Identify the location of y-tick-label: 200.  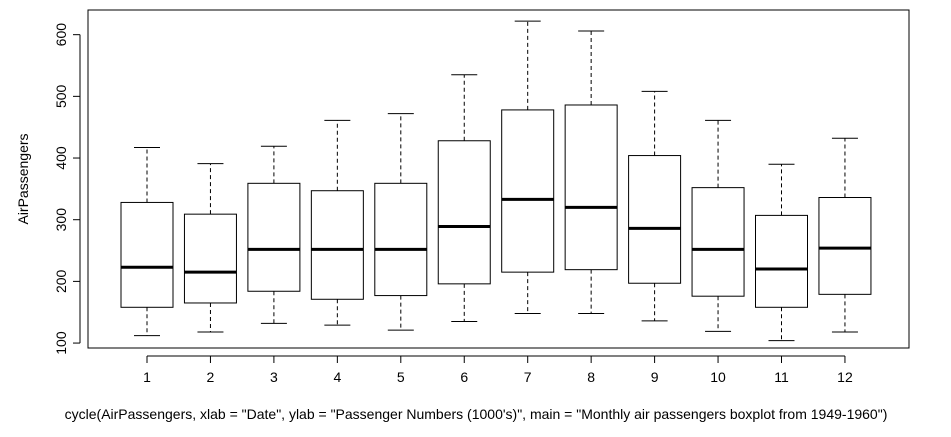
(61, 281).